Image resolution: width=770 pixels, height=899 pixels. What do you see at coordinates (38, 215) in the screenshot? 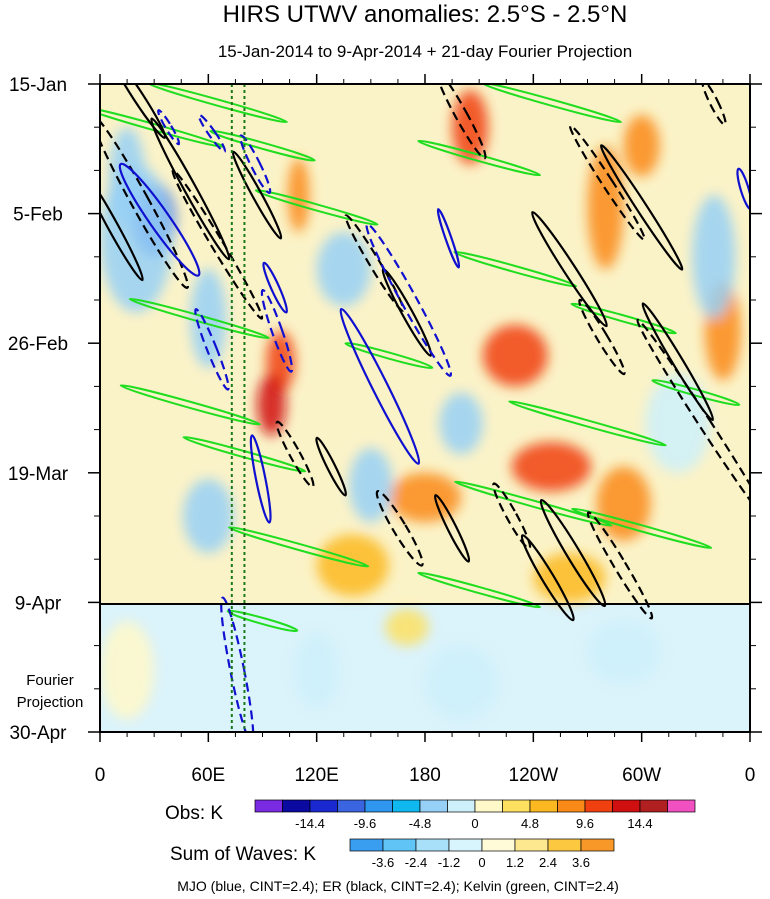
I see `y-tick-label: 5-Feb` at bounding box center [38, 215].